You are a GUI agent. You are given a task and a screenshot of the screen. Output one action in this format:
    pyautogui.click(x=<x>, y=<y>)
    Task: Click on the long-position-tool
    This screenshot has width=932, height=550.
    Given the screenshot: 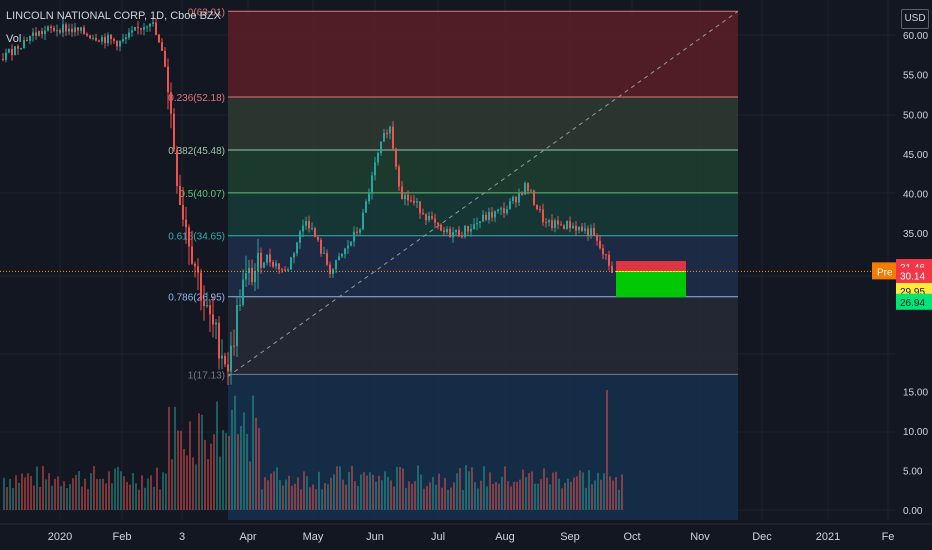 What is the action you would take?
    pyautogui.click(x=447, y=279)
    